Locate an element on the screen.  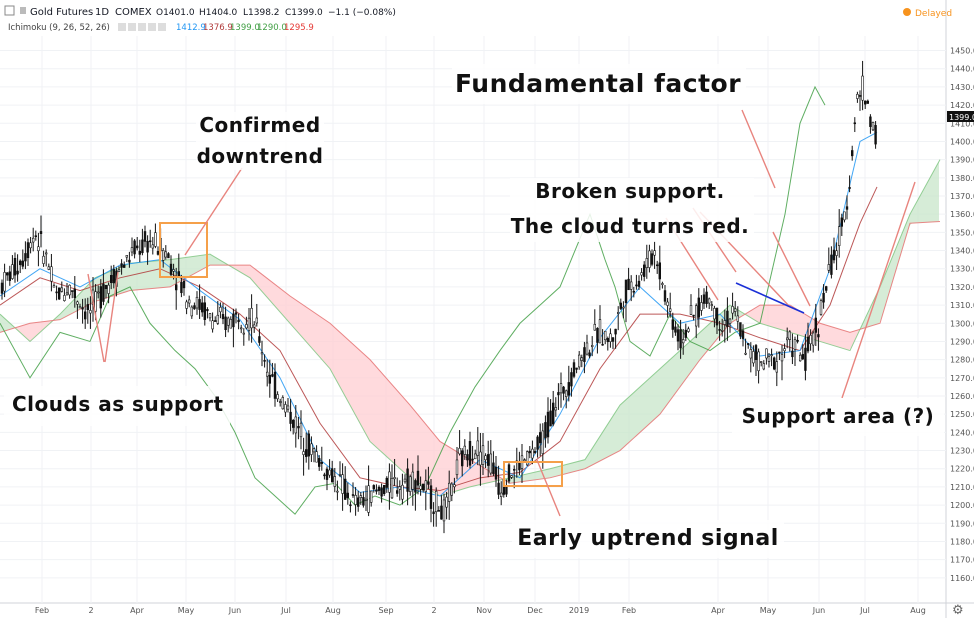
indicator-remove-icon is located at coordinates (152, 27).